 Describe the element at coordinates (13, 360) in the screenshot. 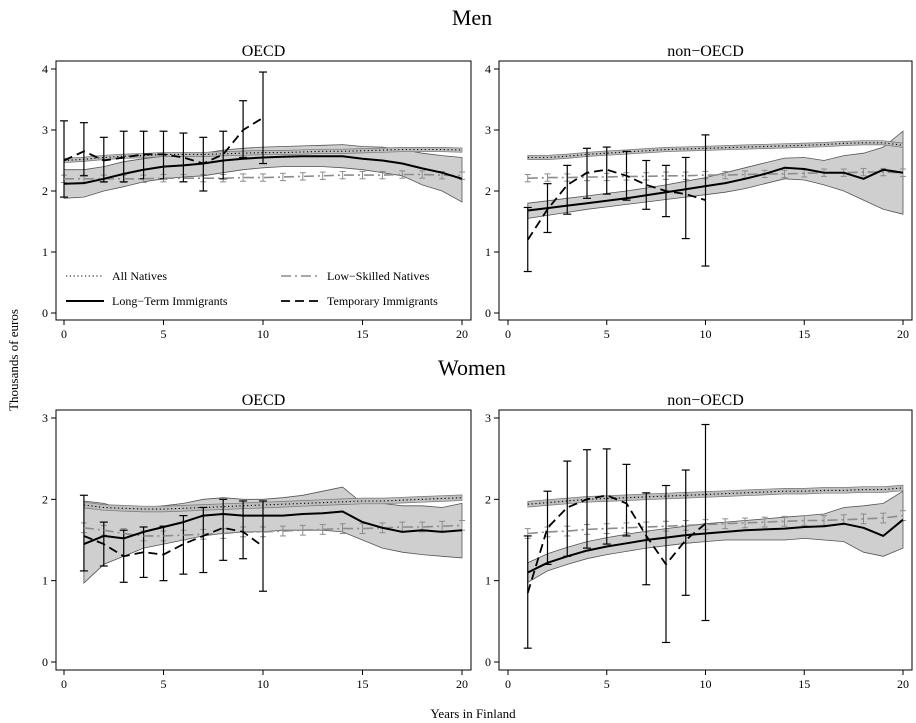

I see `y-axis-label: Thousands of euros` at that location.